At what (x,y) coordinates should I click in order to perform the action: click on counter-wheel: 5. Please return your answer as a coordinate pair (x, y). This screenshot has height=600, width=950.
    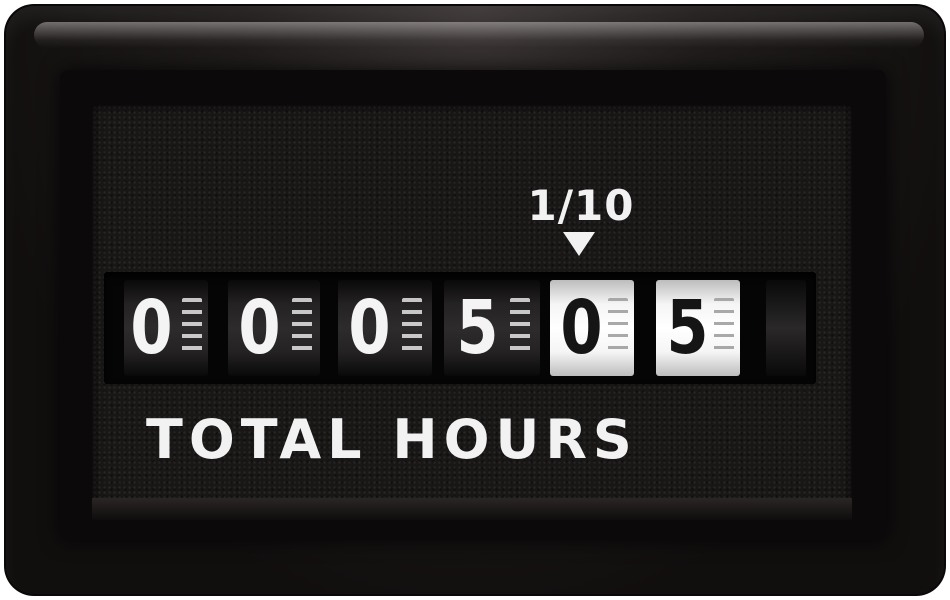
    Looking at the image, I should click on (492, 328).